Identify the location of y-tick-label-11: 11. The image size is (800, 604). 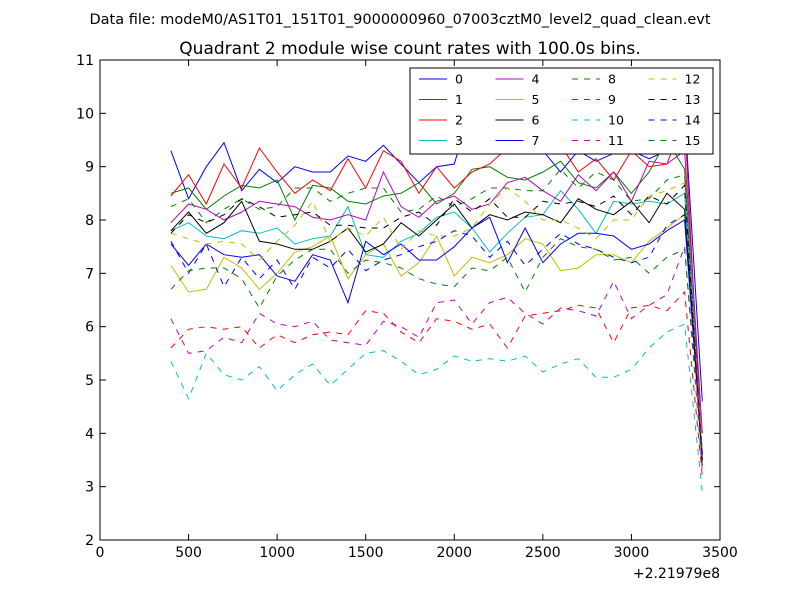
(85, 61).